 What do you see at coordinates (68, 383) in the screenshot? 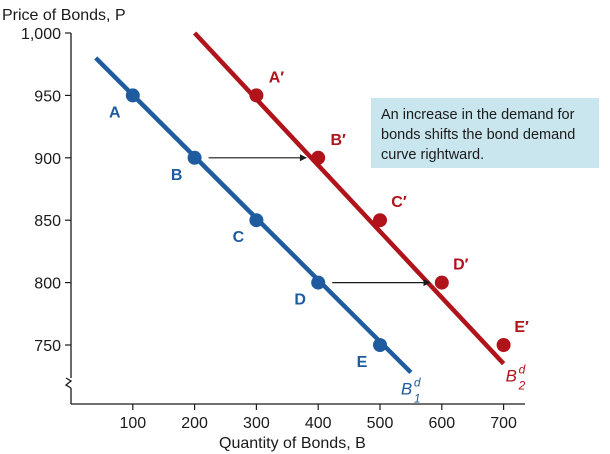
I see `y-axis-break` at bounding box center [68, 383].